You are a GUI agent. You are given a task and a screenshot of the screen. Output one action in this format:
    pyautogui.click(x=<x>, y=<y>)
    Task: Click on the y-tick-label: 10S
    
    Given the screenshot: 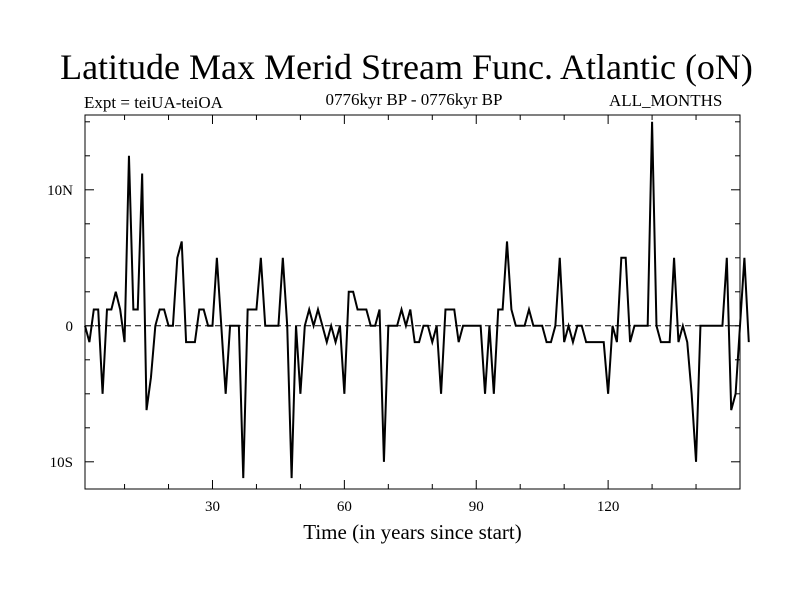 What is the action you would take?
    pyautogui.click(x=61, y=463)
    